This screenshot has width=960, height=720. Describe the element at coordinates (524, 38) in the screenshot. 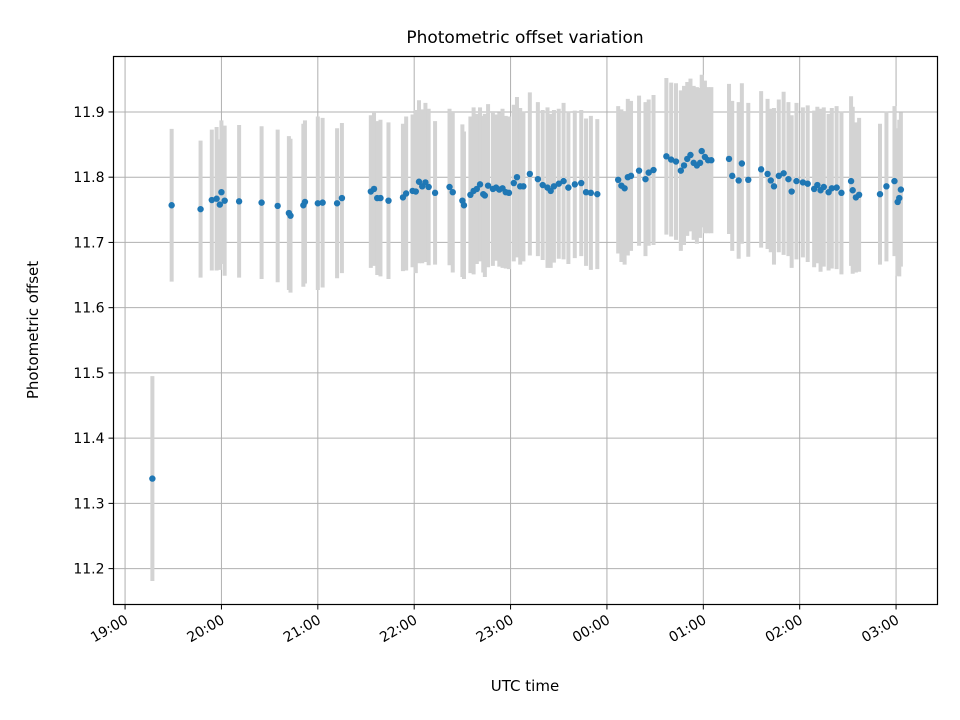

I see `chart-title: Photometric offset variation` at that location.